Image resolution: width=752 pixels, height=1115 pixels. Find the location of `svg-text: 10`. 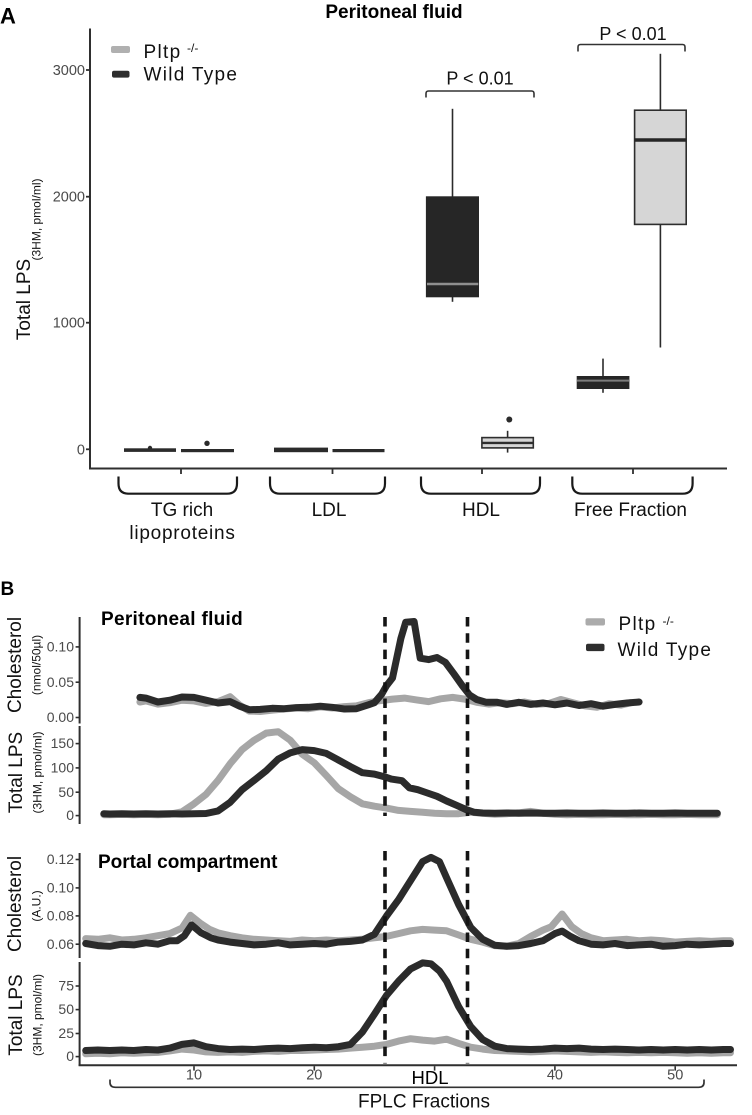

svg-text: 10 is located at coordinates (194, 1076).